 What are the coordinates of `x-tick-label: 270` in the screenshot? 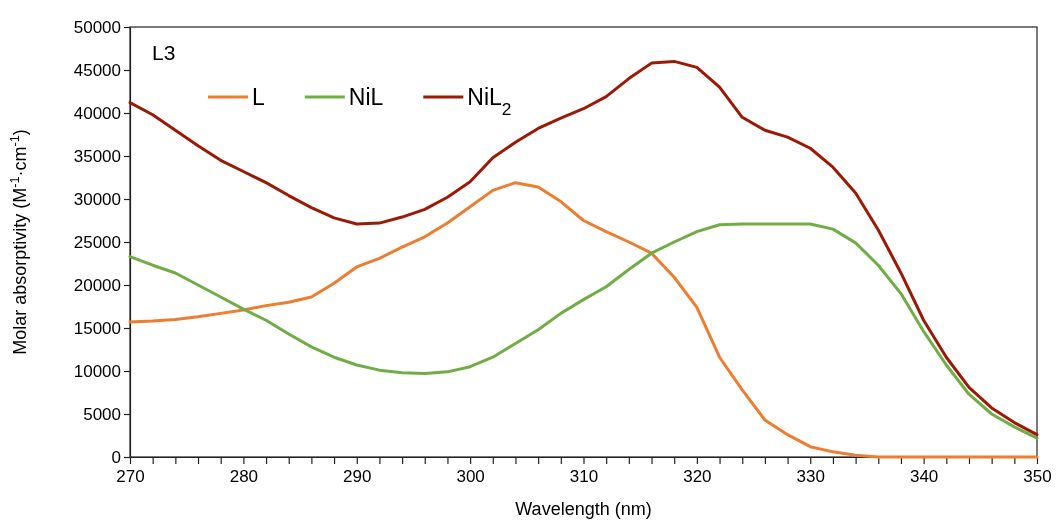 It's located at (130, 477).